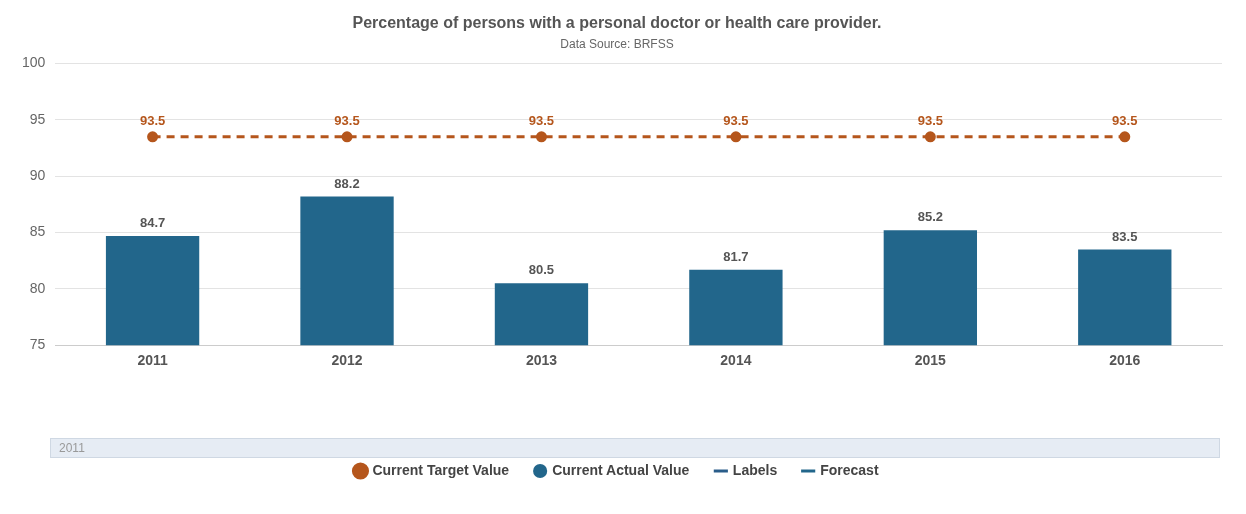 Image resolution: width=1246 pixels, height=514 pixels. Describe the element at coordinates (347, 360) in the screenshot. I see `x-tick-label: 2012` at that location.